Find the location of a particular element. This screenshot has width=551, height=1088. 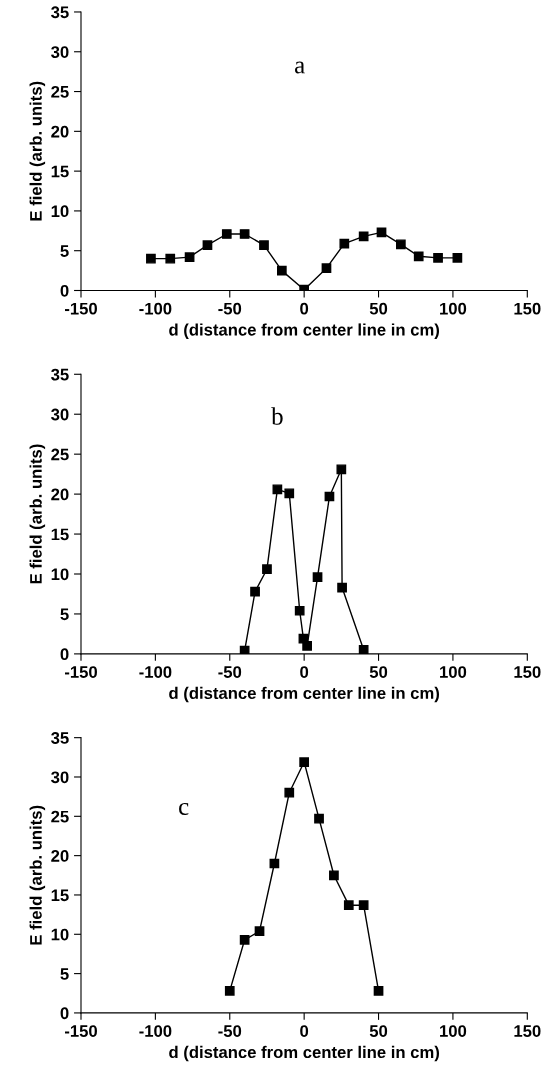

annotation: b is located at coordinates (277, 416).